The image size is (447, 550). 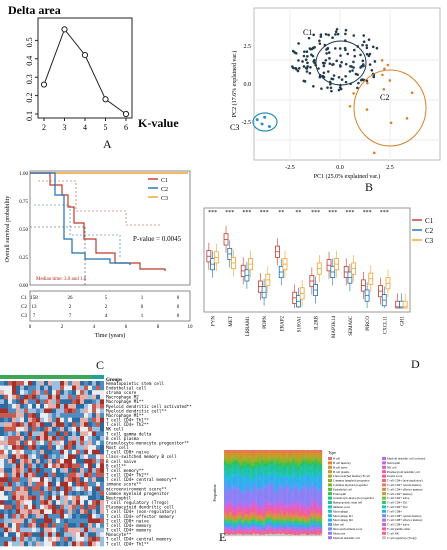 What do you see at coordinates (164, 199) in the screenshot?
I see `legend-label: C3` at bounding box center [164, 199].